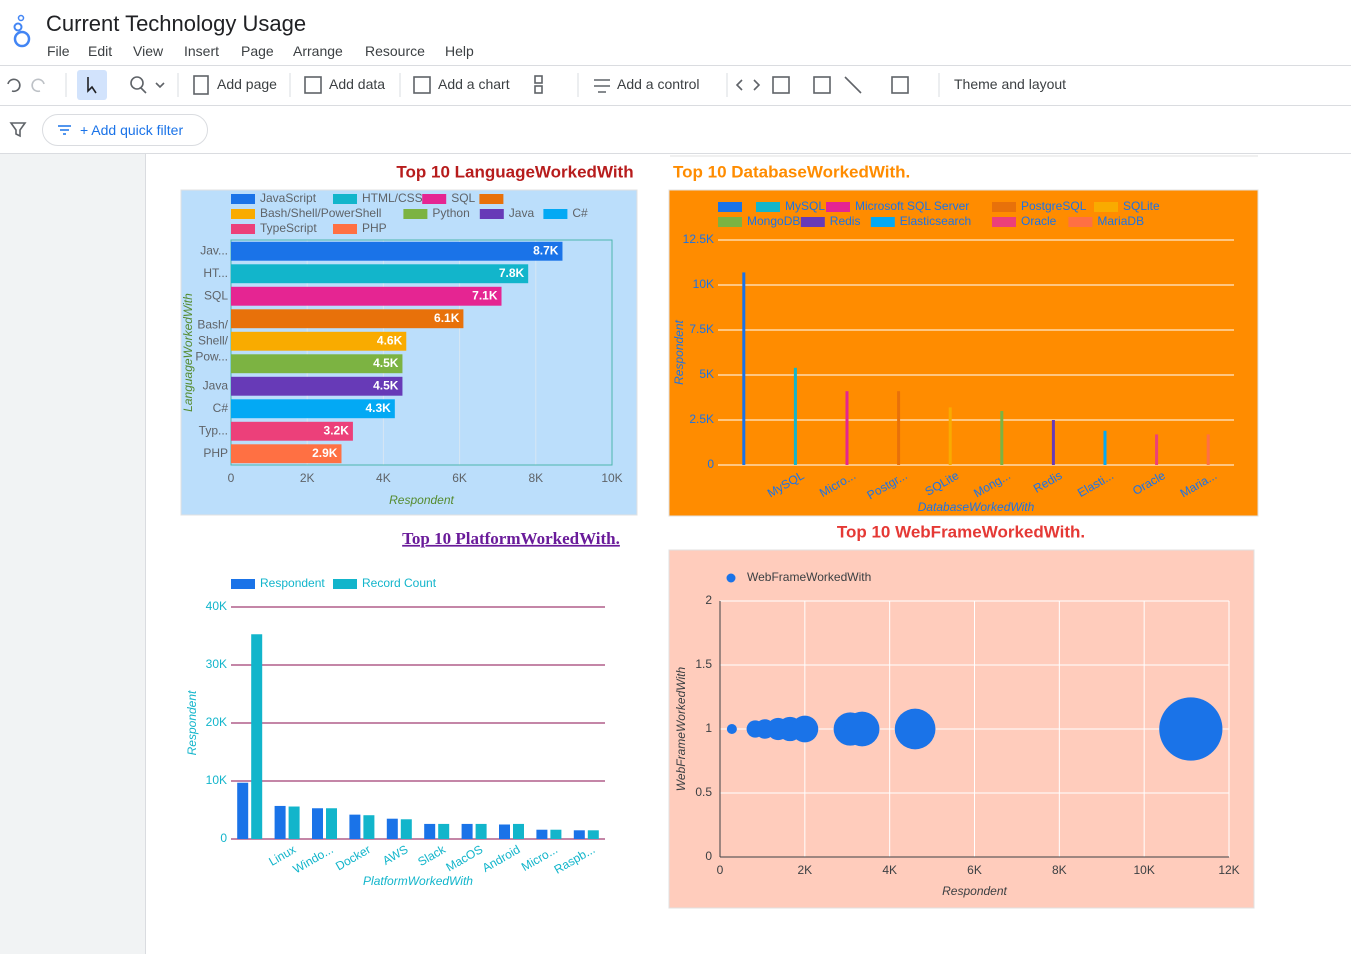 Image resolution: width=1351 pixels, height=954 pixels. I want to click on chart-title: Top 10 DatabaseWorkedWith., so click(791, 171).